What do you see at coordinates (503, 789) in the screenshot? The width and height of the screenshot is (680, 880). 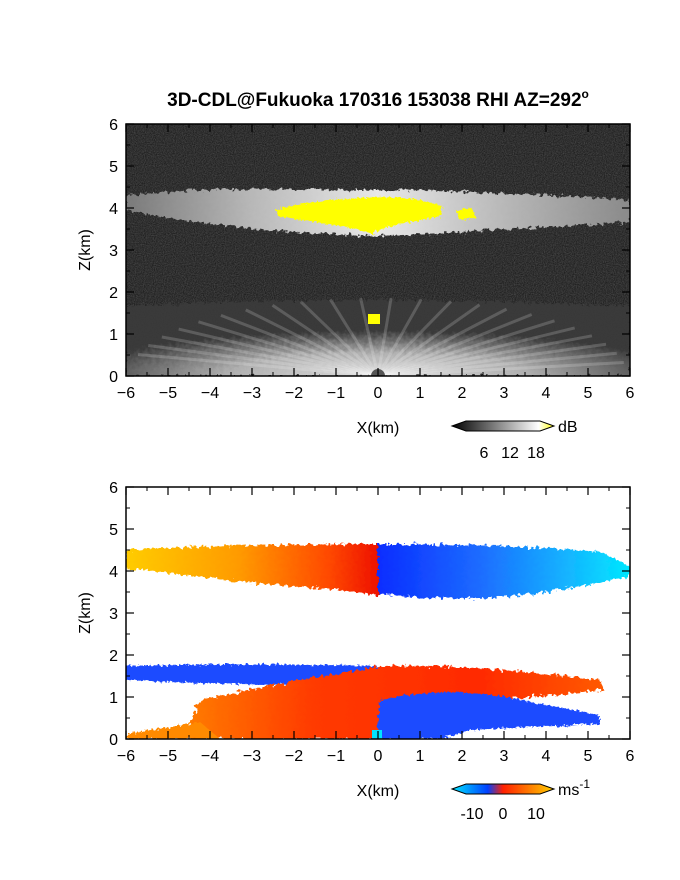 I see `velocity-colorbar-bar` at bounding box center [503, 789].